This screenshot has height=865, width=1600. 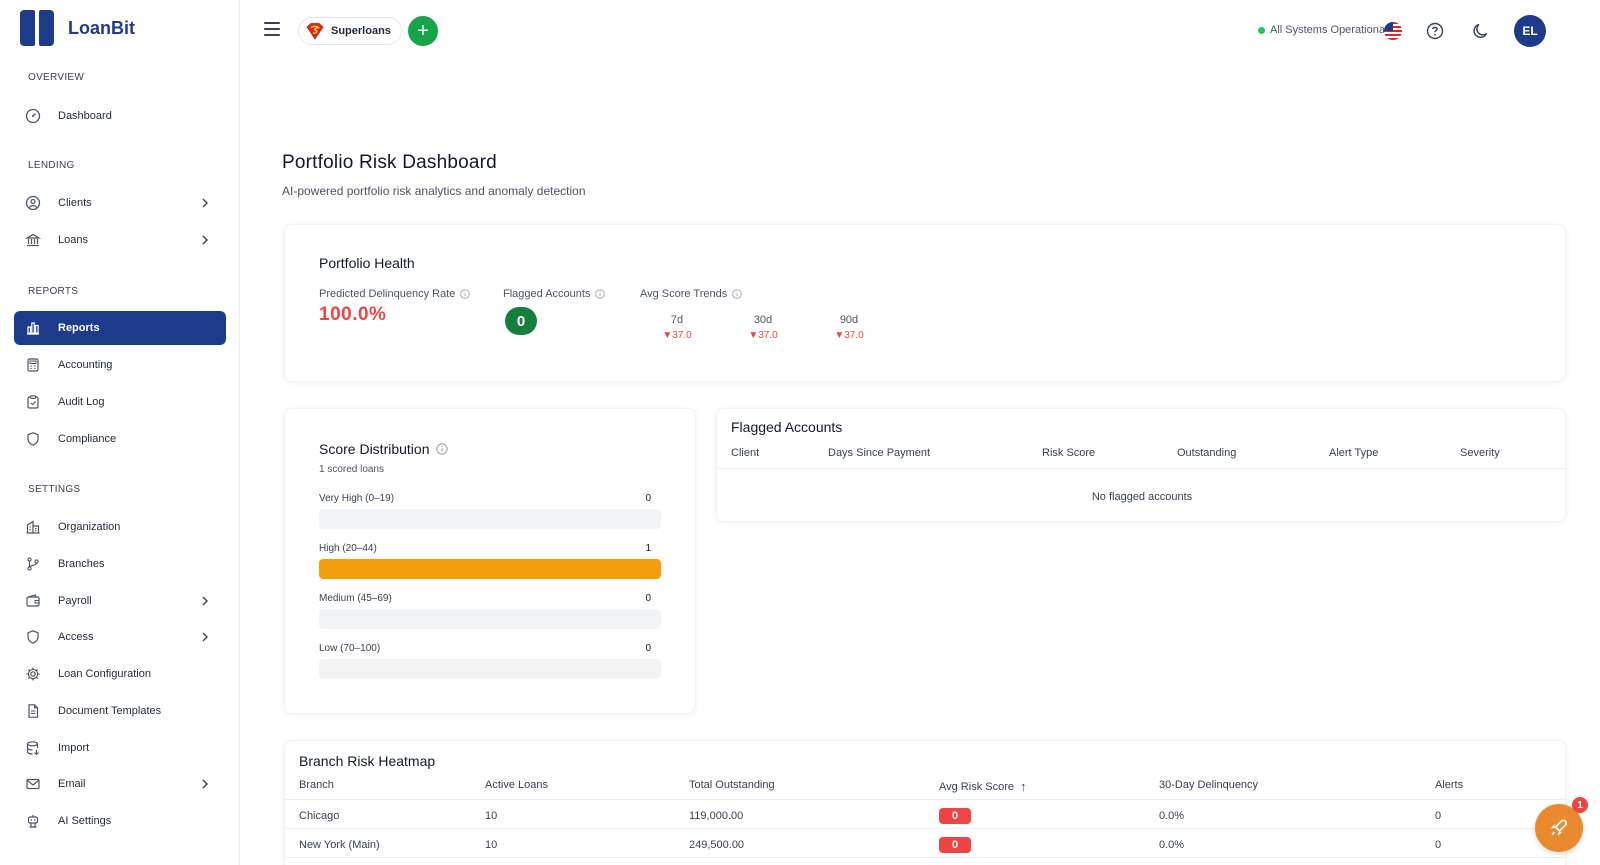 What do you see at coordinates (33, 328) in the screenshot?
I see `bar-chart-icon` at bounding box center [33, 328].